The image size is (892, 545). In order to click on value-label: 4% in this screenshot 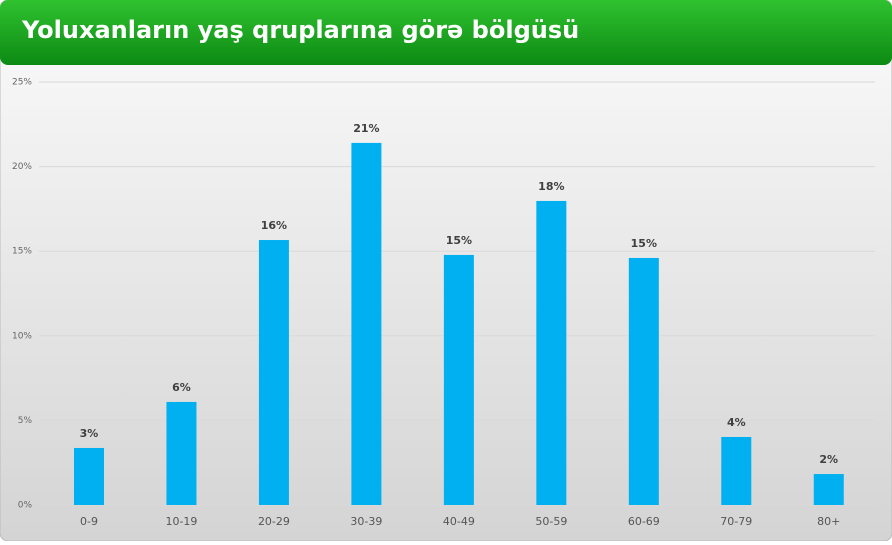, I will do `click(736, 422)`.